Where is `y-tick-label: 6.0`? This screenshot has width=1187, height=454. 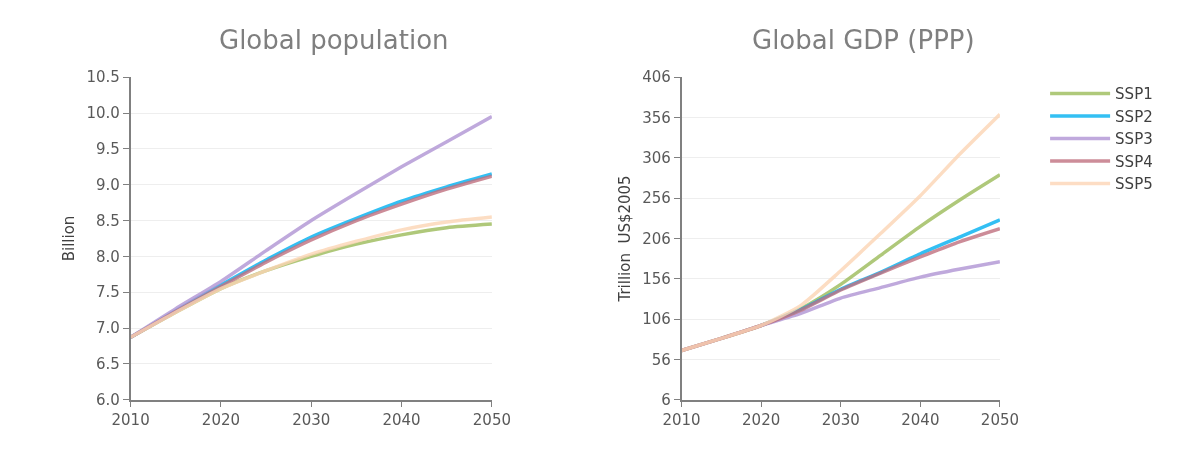
y-tick-label: 6.0 is located at coordinates (108, 399).